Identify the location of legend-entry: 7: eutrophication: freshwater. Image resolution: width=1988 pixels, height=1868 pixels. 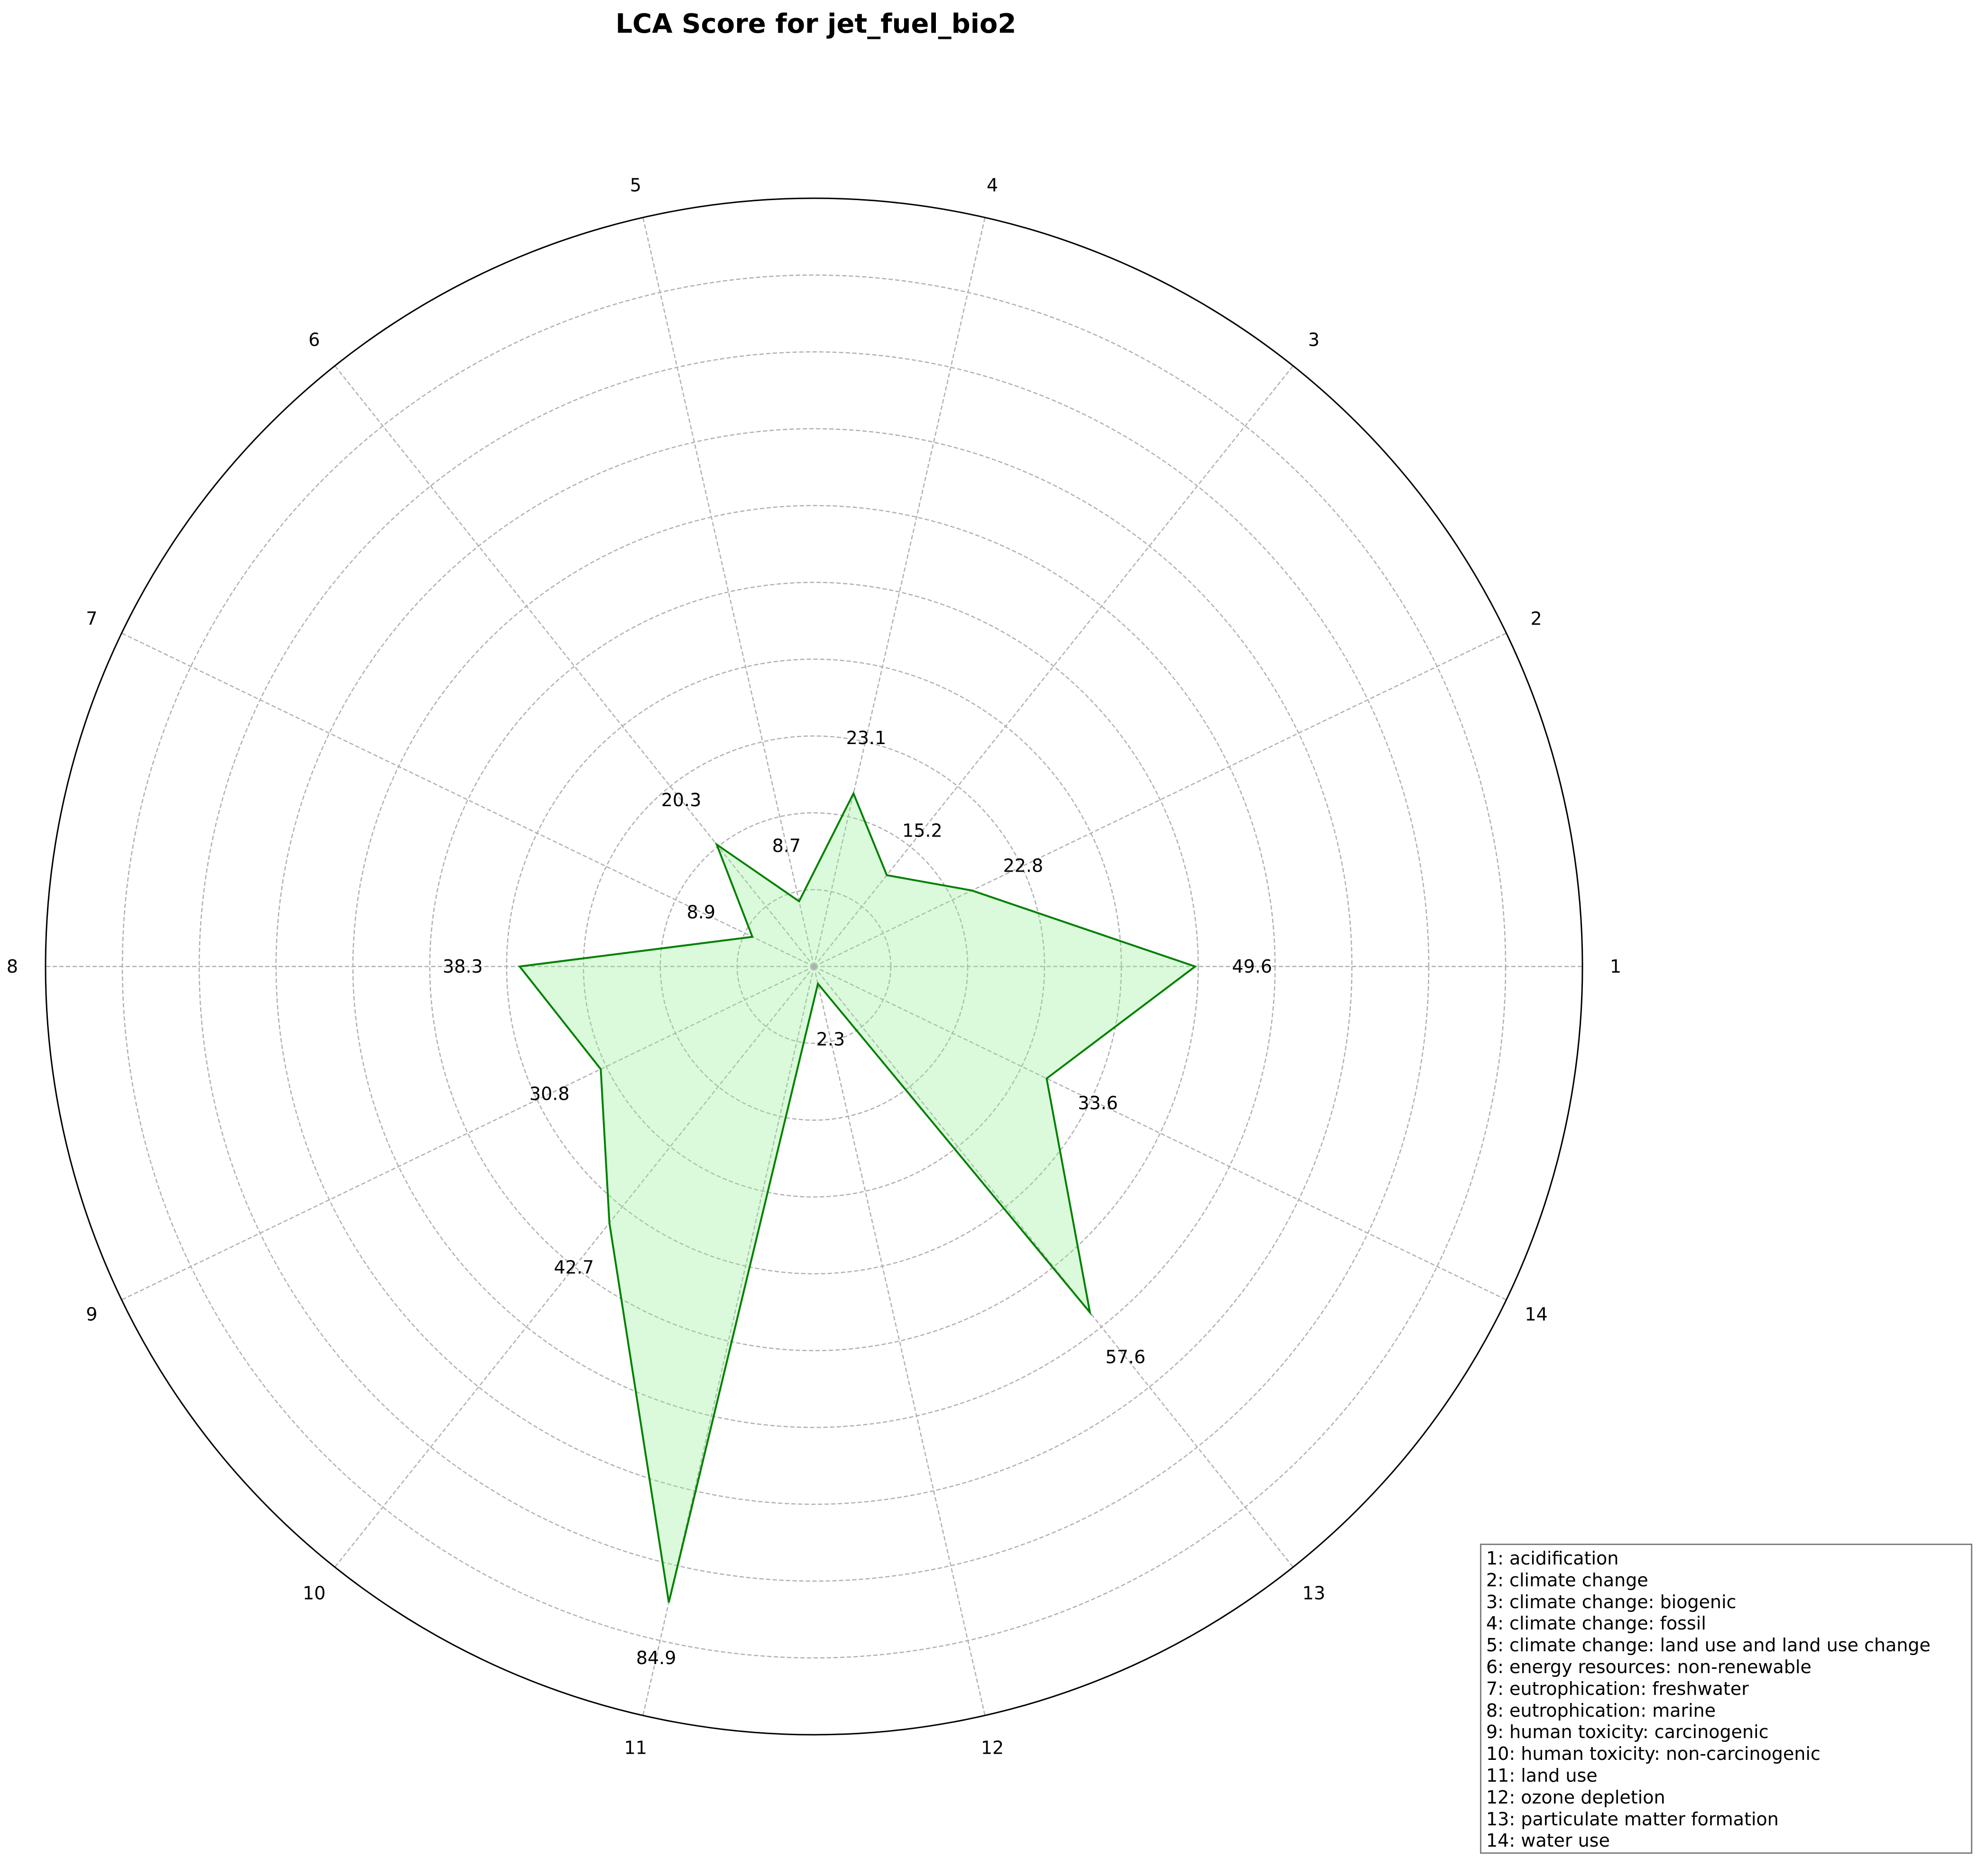
(1617, 1688).